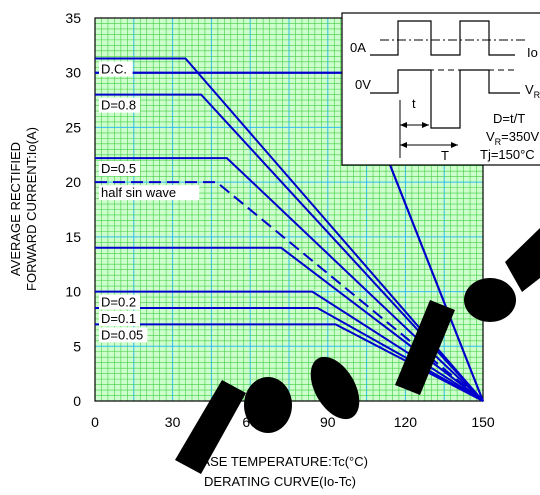 The height and width of the screenshot is (495, 540). Describe the element at coordinates (445, 99) in the screenshot. I see `voltage-waveform` at that location.